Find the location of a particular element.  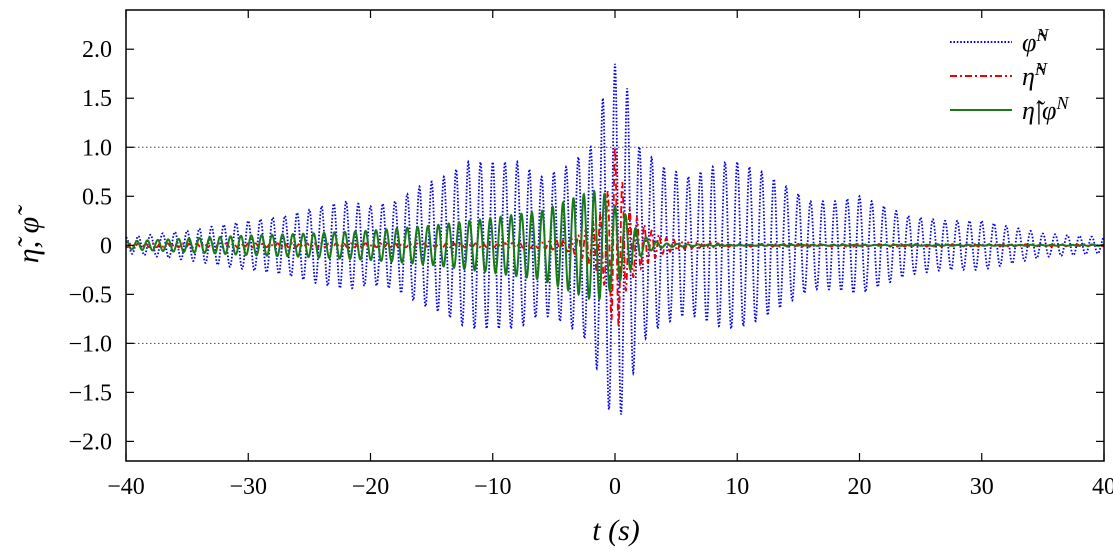

x-tick-label: −20 is located at coordinates (371, 487).